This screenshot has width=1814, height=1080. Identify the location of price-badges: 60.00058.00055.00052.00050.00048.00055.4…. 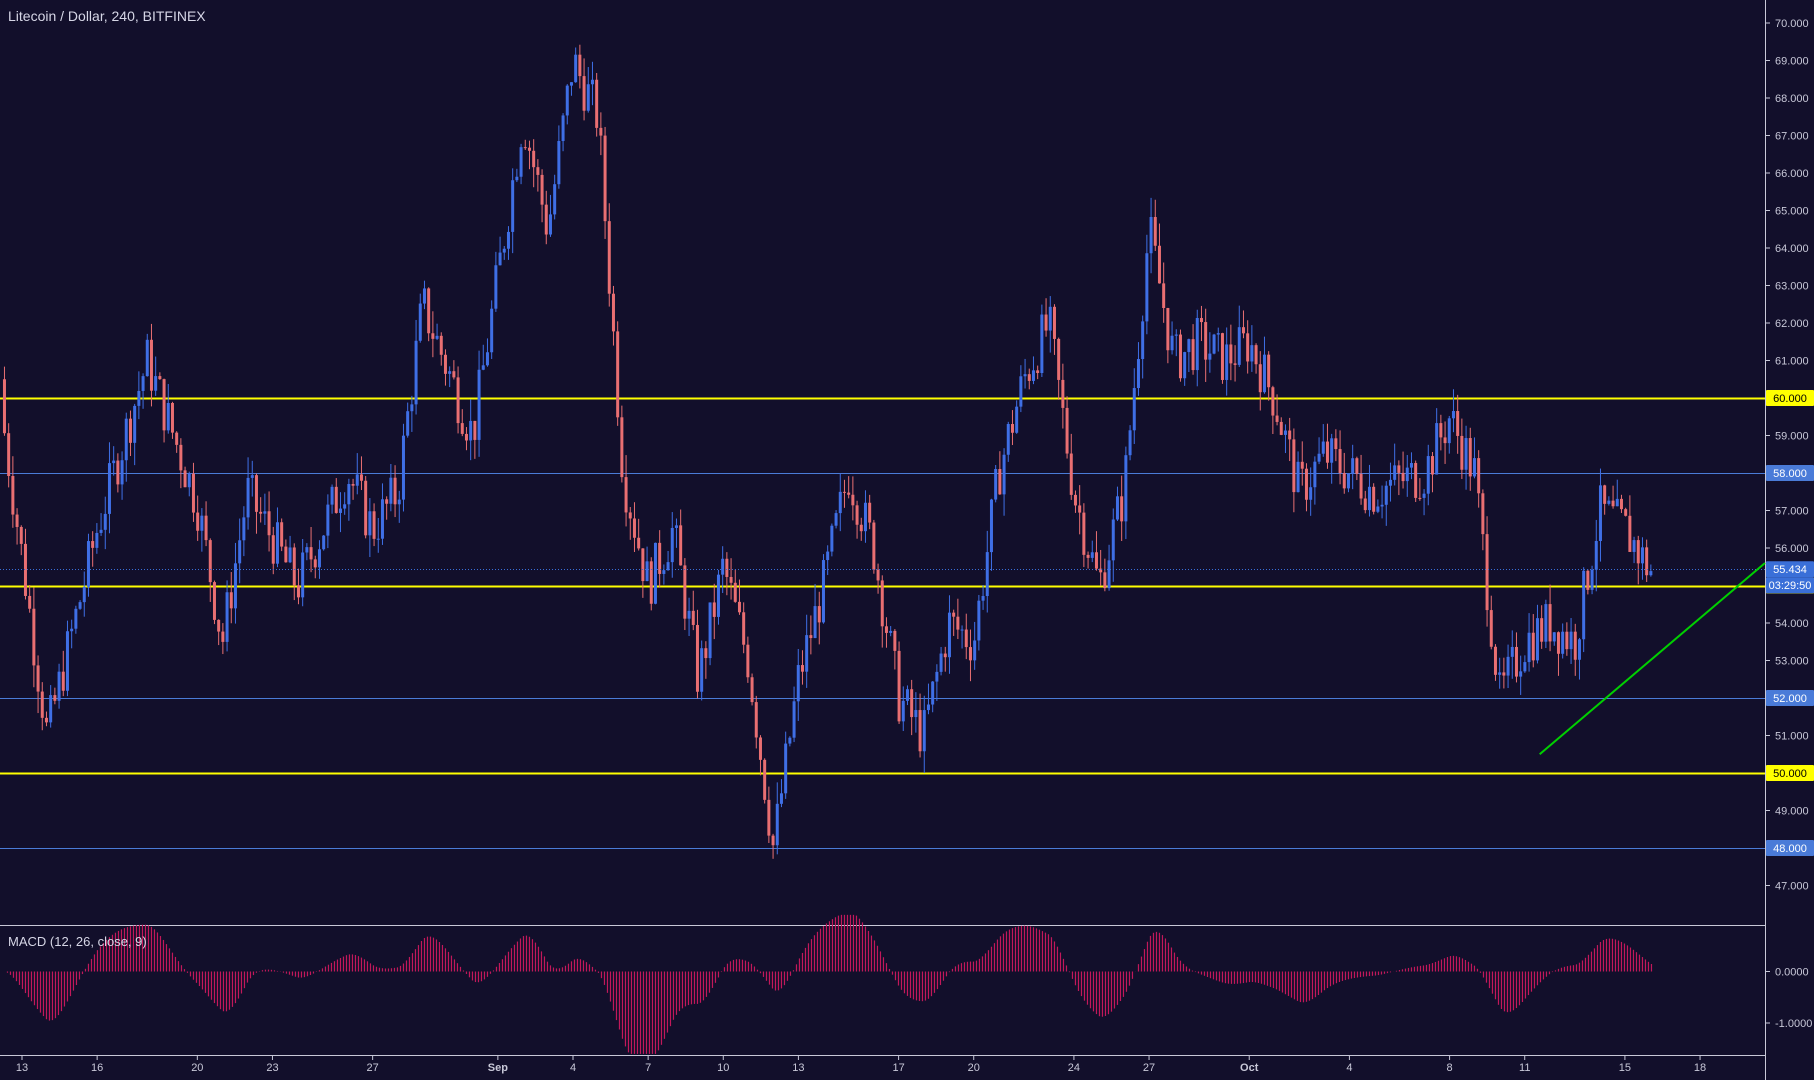
(1790, 623).